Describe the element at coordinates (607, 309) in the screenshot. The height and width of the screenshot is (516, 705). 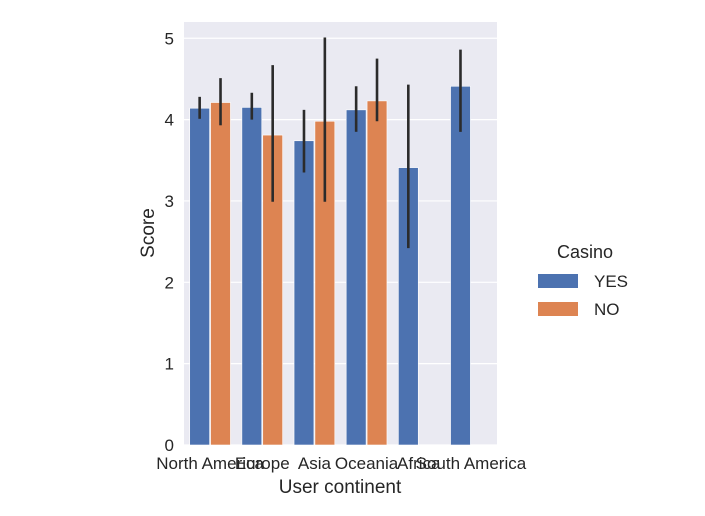
I see `legend-label: NO` at that location.